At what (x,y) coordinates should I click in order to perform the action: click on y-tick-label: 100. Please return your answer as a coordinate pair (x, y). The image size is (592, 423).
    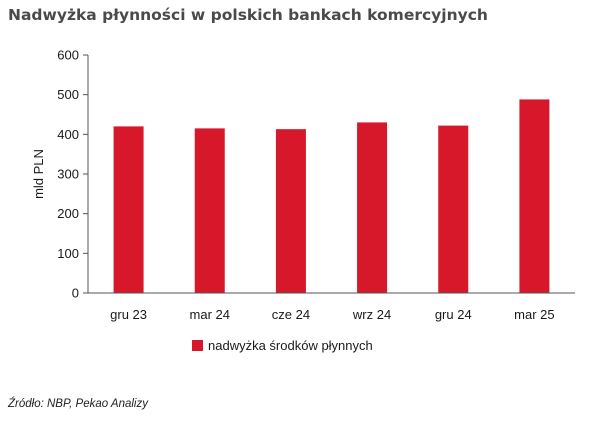
    Looking at the image, I should click on (68, 253).